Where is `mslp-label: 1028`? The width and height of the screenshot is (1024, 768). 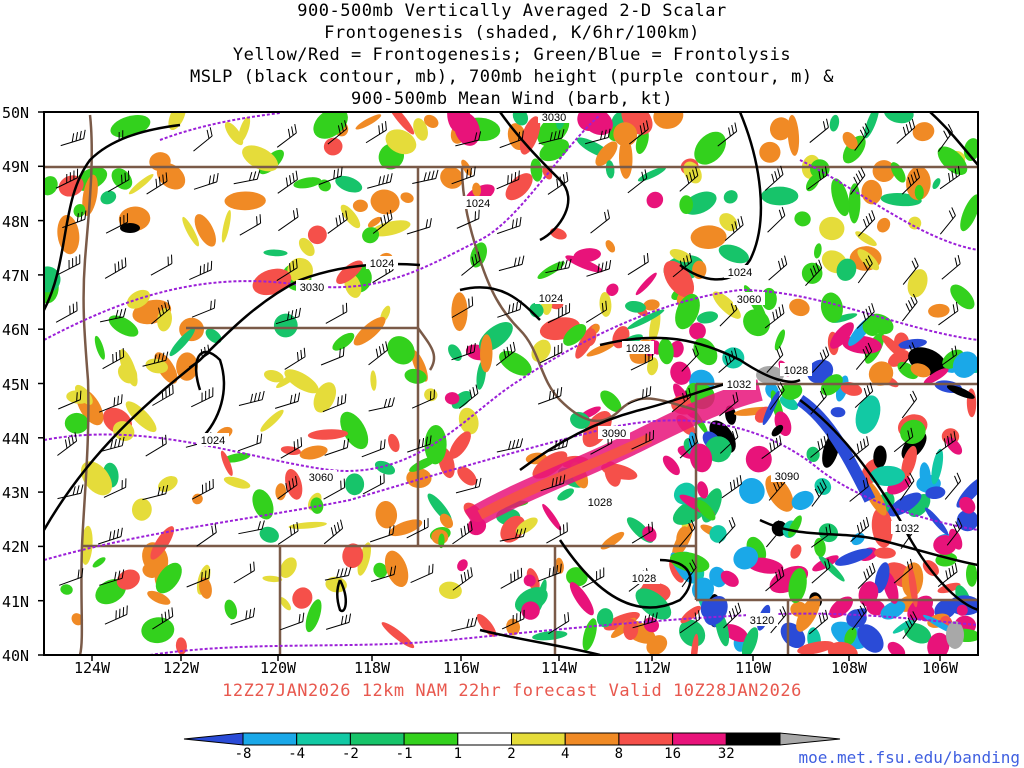 mslp-label: 1028 is located at coordinates (796, 371).